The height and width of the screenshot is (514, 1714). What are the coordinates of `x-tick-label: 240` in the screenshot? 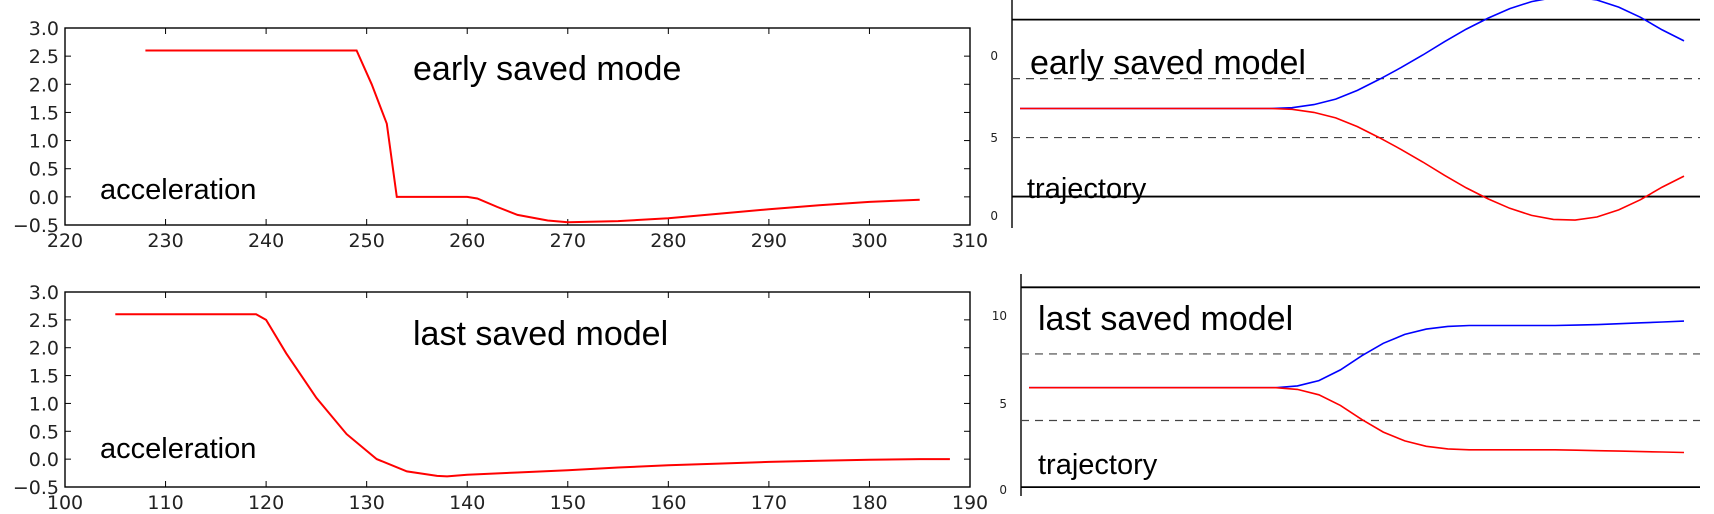 It's located at (266, 241).